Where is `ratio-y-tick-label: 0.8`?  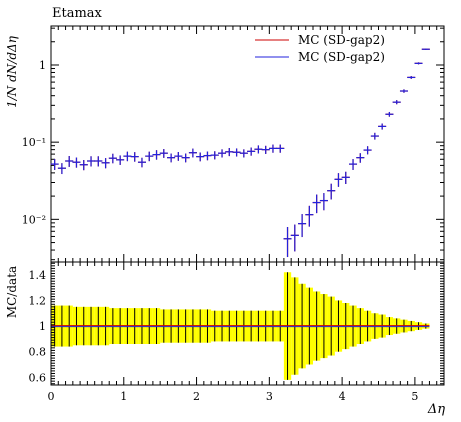 ratio-y-tick-label: 0.8 is located at coordinates (38, 352).